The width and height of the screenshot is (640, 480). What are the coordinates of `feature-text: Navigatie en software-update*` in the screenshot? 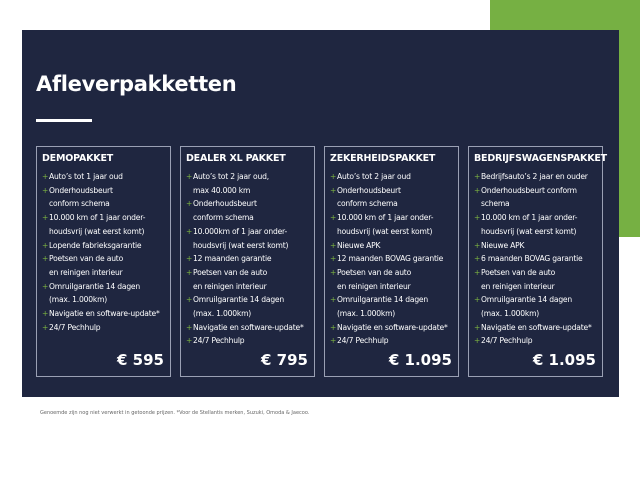 It's located at (248, 327).